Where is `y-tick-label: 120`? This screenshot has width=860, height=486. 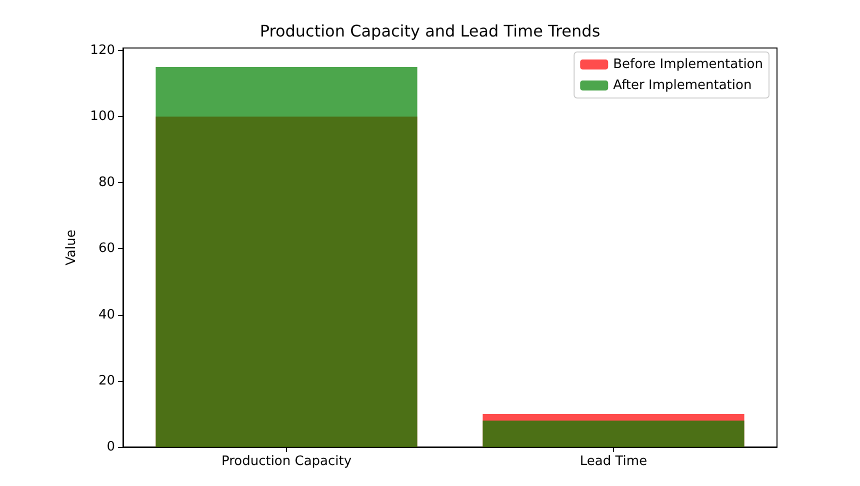 y-tick-label: 120 is located at coordinates (102, 50).